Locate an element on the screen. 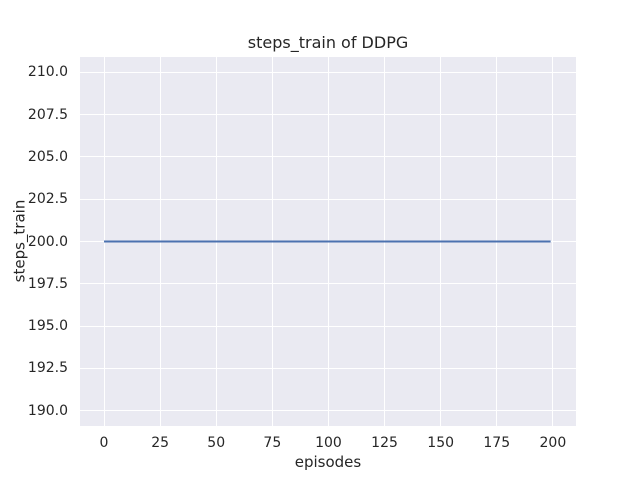 The height and width of the screenshot is (480, 640). x-tick-label: 175 is located at coordinates (497, 443).